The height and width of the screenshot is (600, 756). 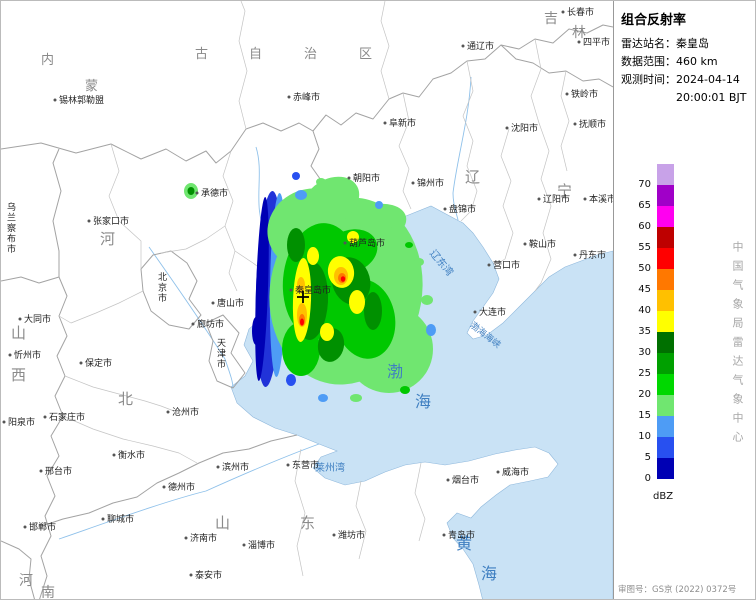 I want to click on city-label: 本溪市, so click(x=601, y=199).